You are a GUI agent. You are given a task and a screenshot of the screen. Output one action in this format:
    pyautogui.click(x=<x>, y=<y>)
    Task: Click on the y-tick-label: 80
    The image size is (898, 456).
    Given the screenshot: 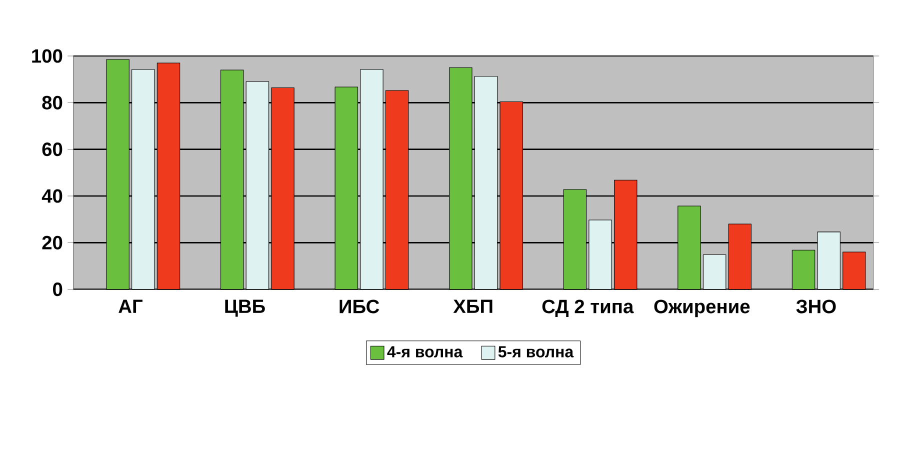 What is the action you would take?
    pyautogui.click(x=52, y=103)
    